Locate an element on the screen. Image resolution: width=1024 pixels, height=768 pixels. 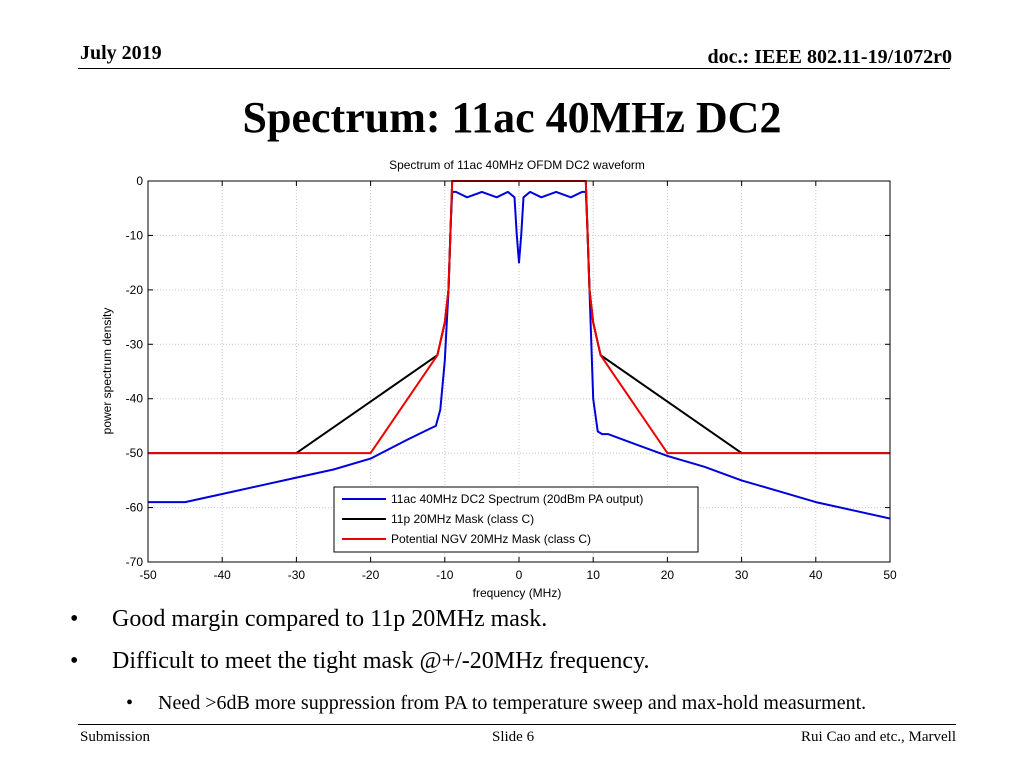
legend-label-ngv-mask: Potential NGV 20MHz Mask (class C) is located at coordinates (491, 539).